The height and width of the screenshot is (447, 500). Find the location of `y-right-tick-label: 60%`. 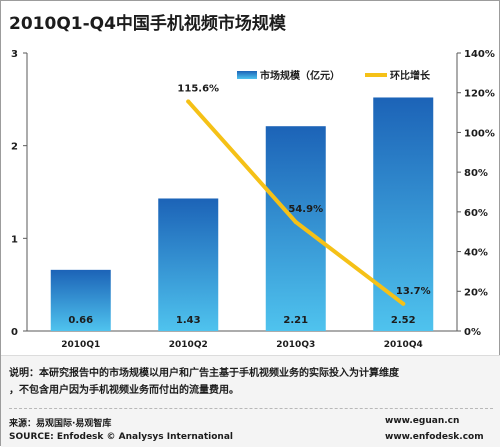

y-right-tick-label: 60% is located at coordinates (476, 213).